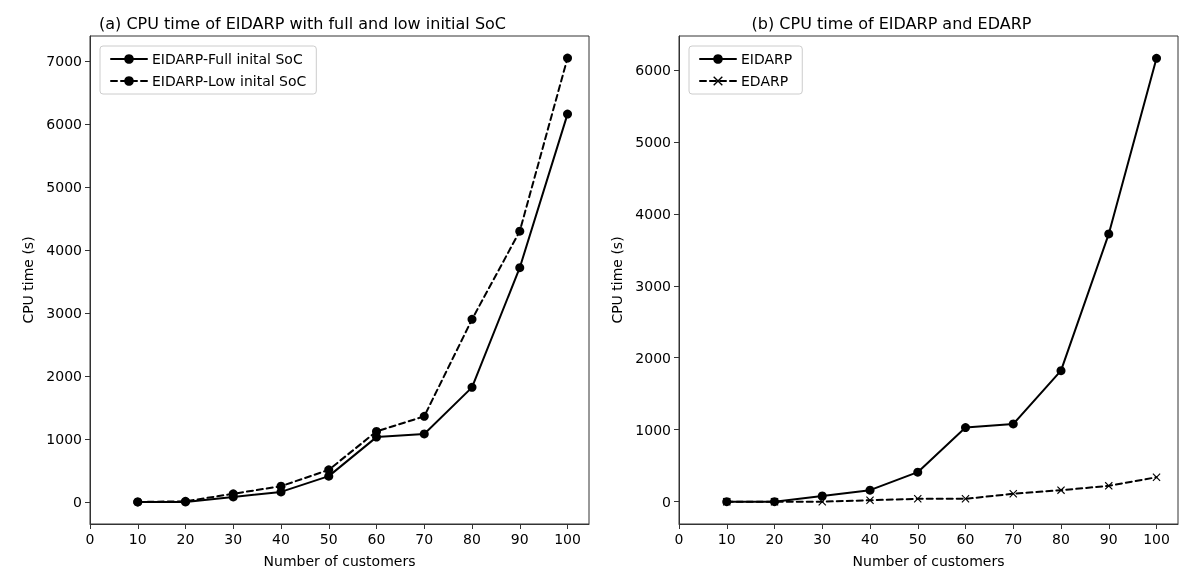 The image size is (1194, 579). What do you see at coordinates (229, 81) in the screenshot?
I see `legend-label: EIDARP-Low inital SoC` at bounding box center [229, 81].